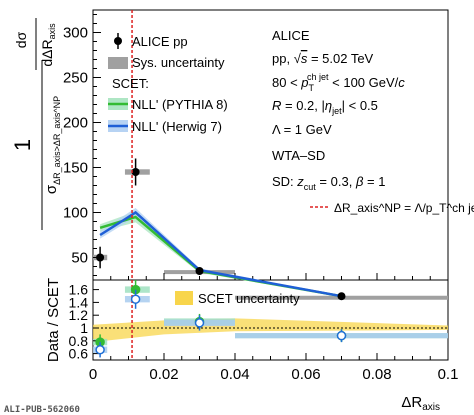  I want to click on bottom-y-tick-label: 0.8, so click(79, 341).